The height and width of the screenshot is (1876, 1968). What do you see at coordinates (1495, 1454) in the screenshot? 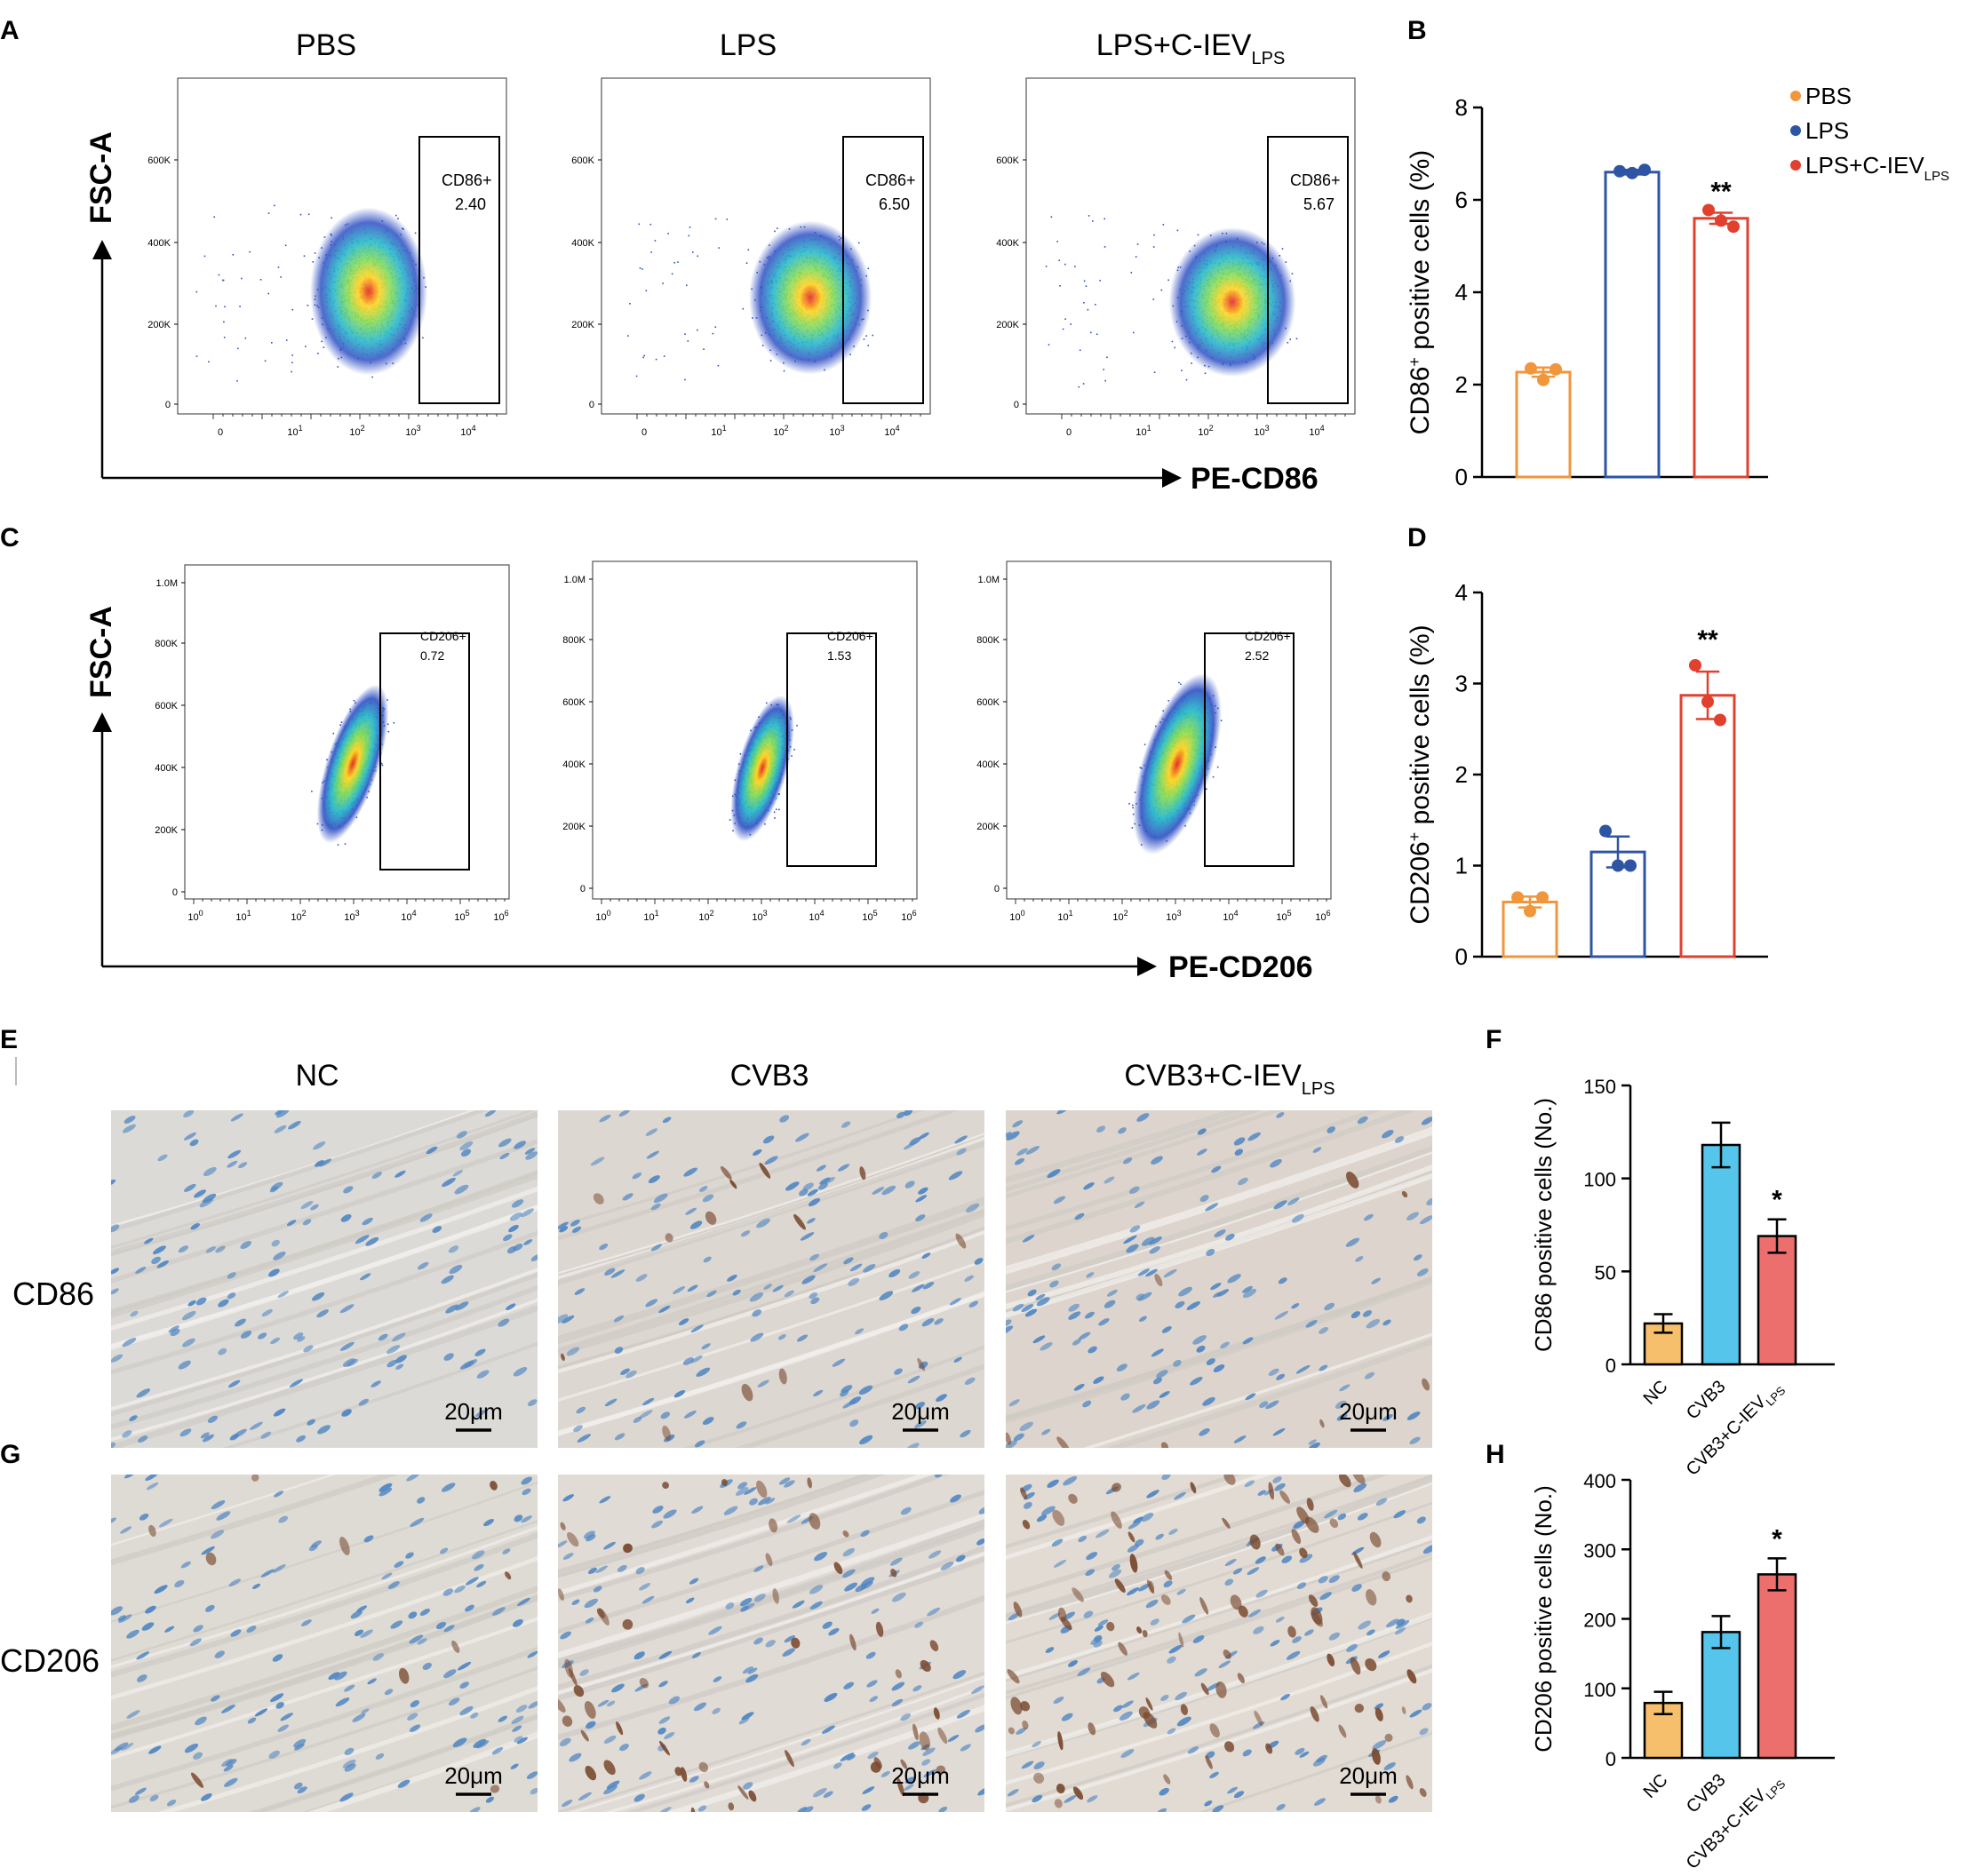
I see `panel-letter-h: H` at bounding box center [1495, 1454].